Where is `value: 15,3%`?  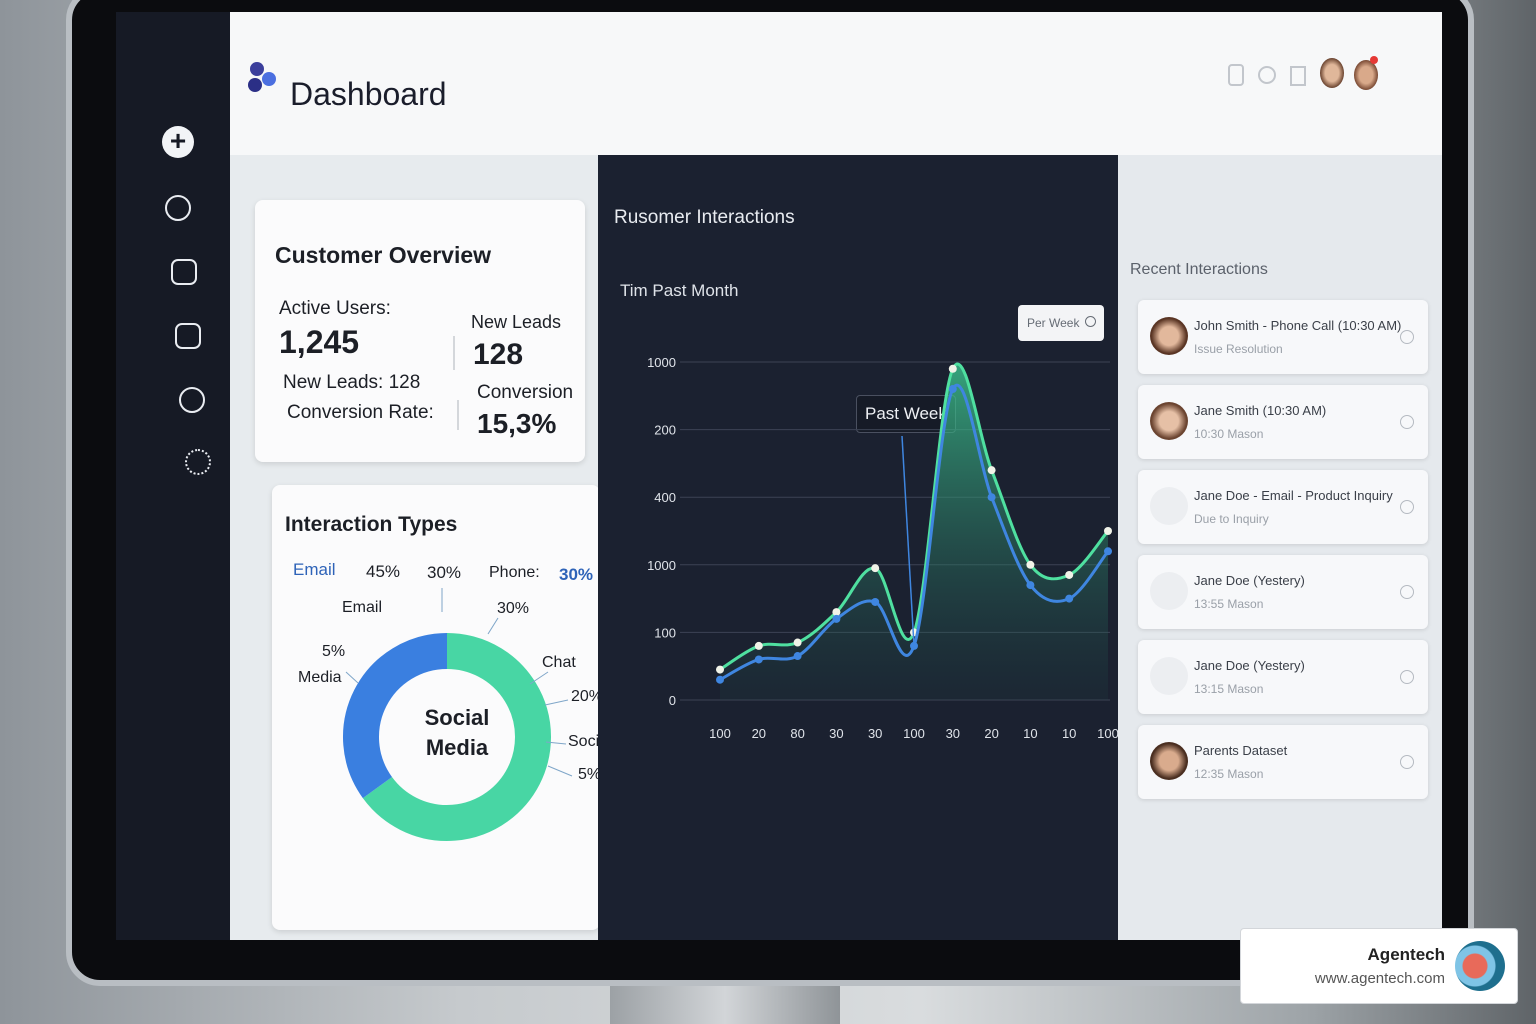 value: 15,3% is located at coordinates (517, 423).